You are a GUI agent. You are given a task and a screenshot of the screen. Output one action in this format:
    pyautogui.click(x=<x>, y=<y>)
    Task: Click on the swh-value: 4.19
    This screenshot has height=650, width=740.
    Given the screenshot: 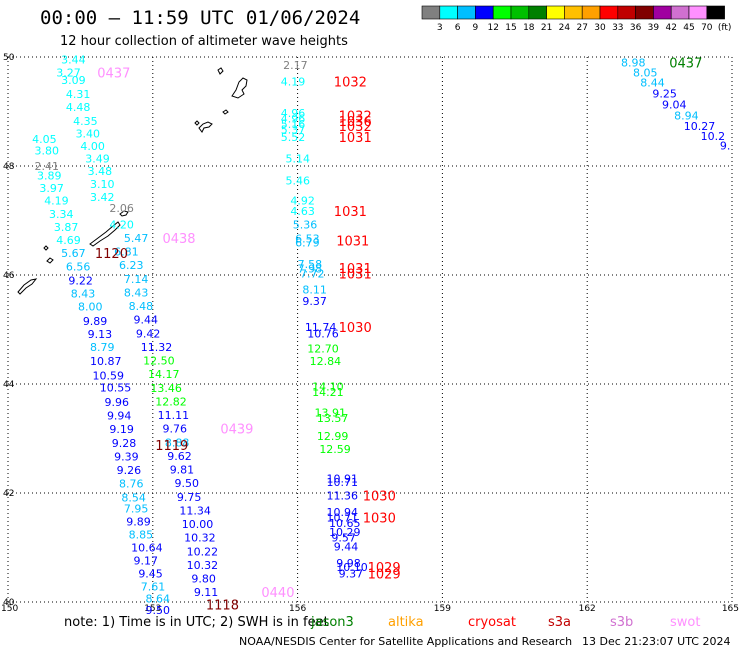 What is the action you would take?
    pyautogui.click(x=56, y=200)
    